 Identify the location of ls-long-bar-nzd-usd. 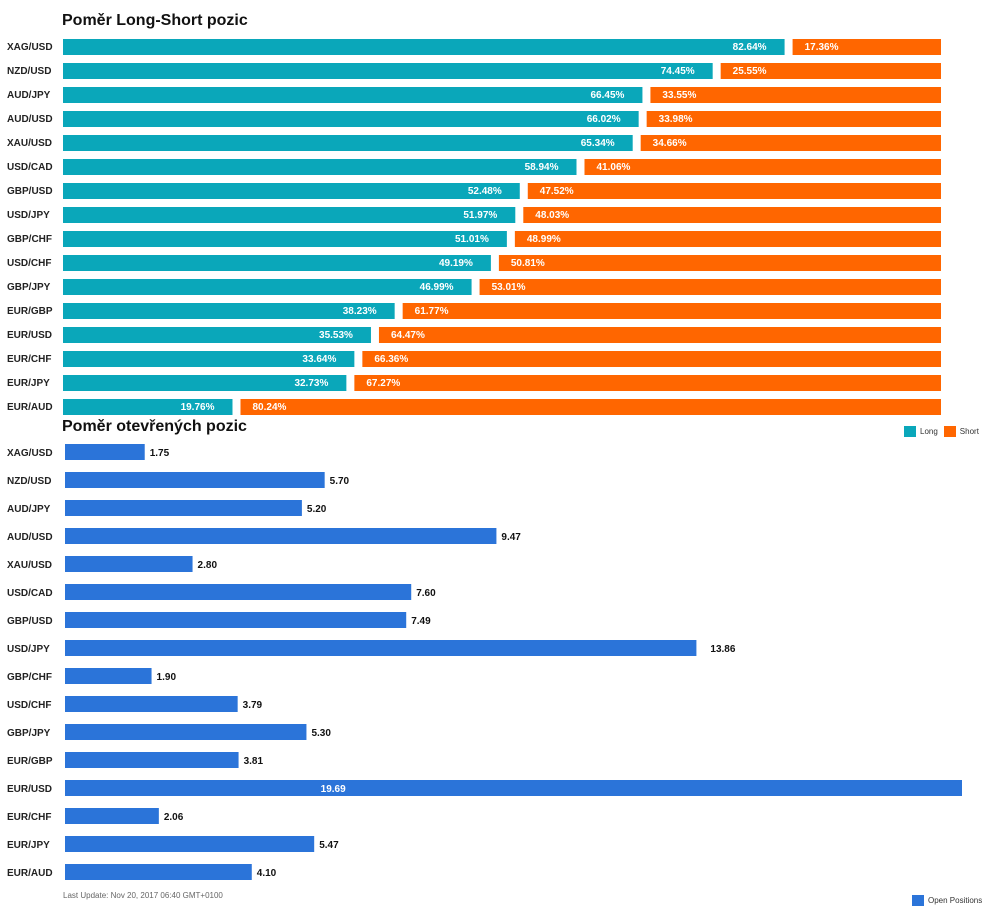
(388, 71).